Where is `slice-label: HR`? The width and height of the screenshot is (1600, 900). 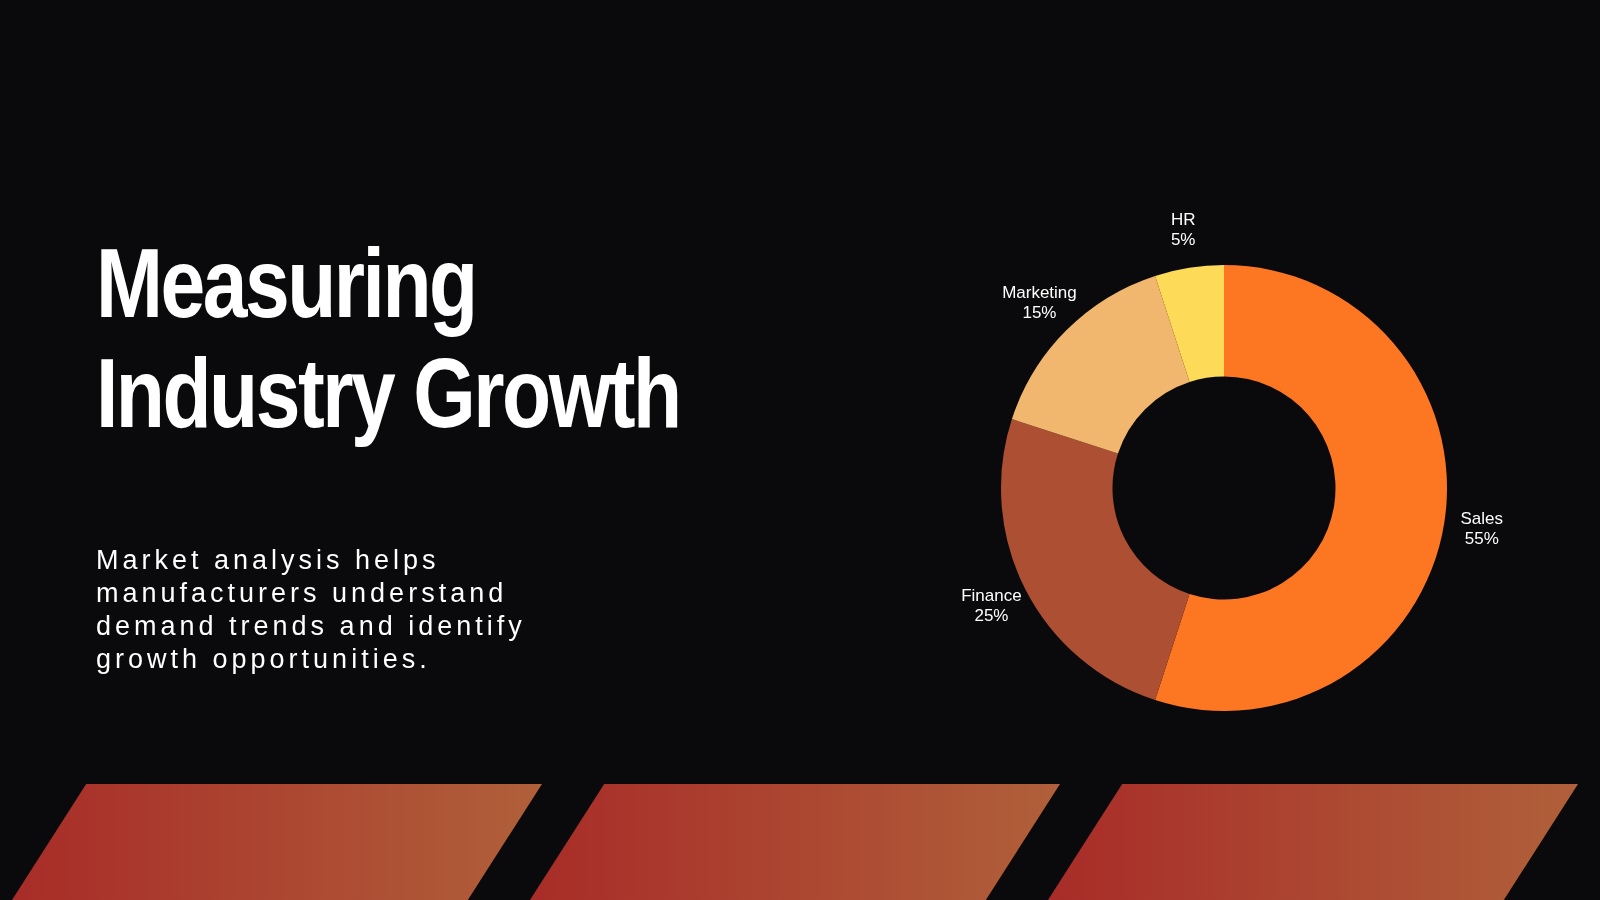
slice-label: HR is located at coordinates (1183, 219).